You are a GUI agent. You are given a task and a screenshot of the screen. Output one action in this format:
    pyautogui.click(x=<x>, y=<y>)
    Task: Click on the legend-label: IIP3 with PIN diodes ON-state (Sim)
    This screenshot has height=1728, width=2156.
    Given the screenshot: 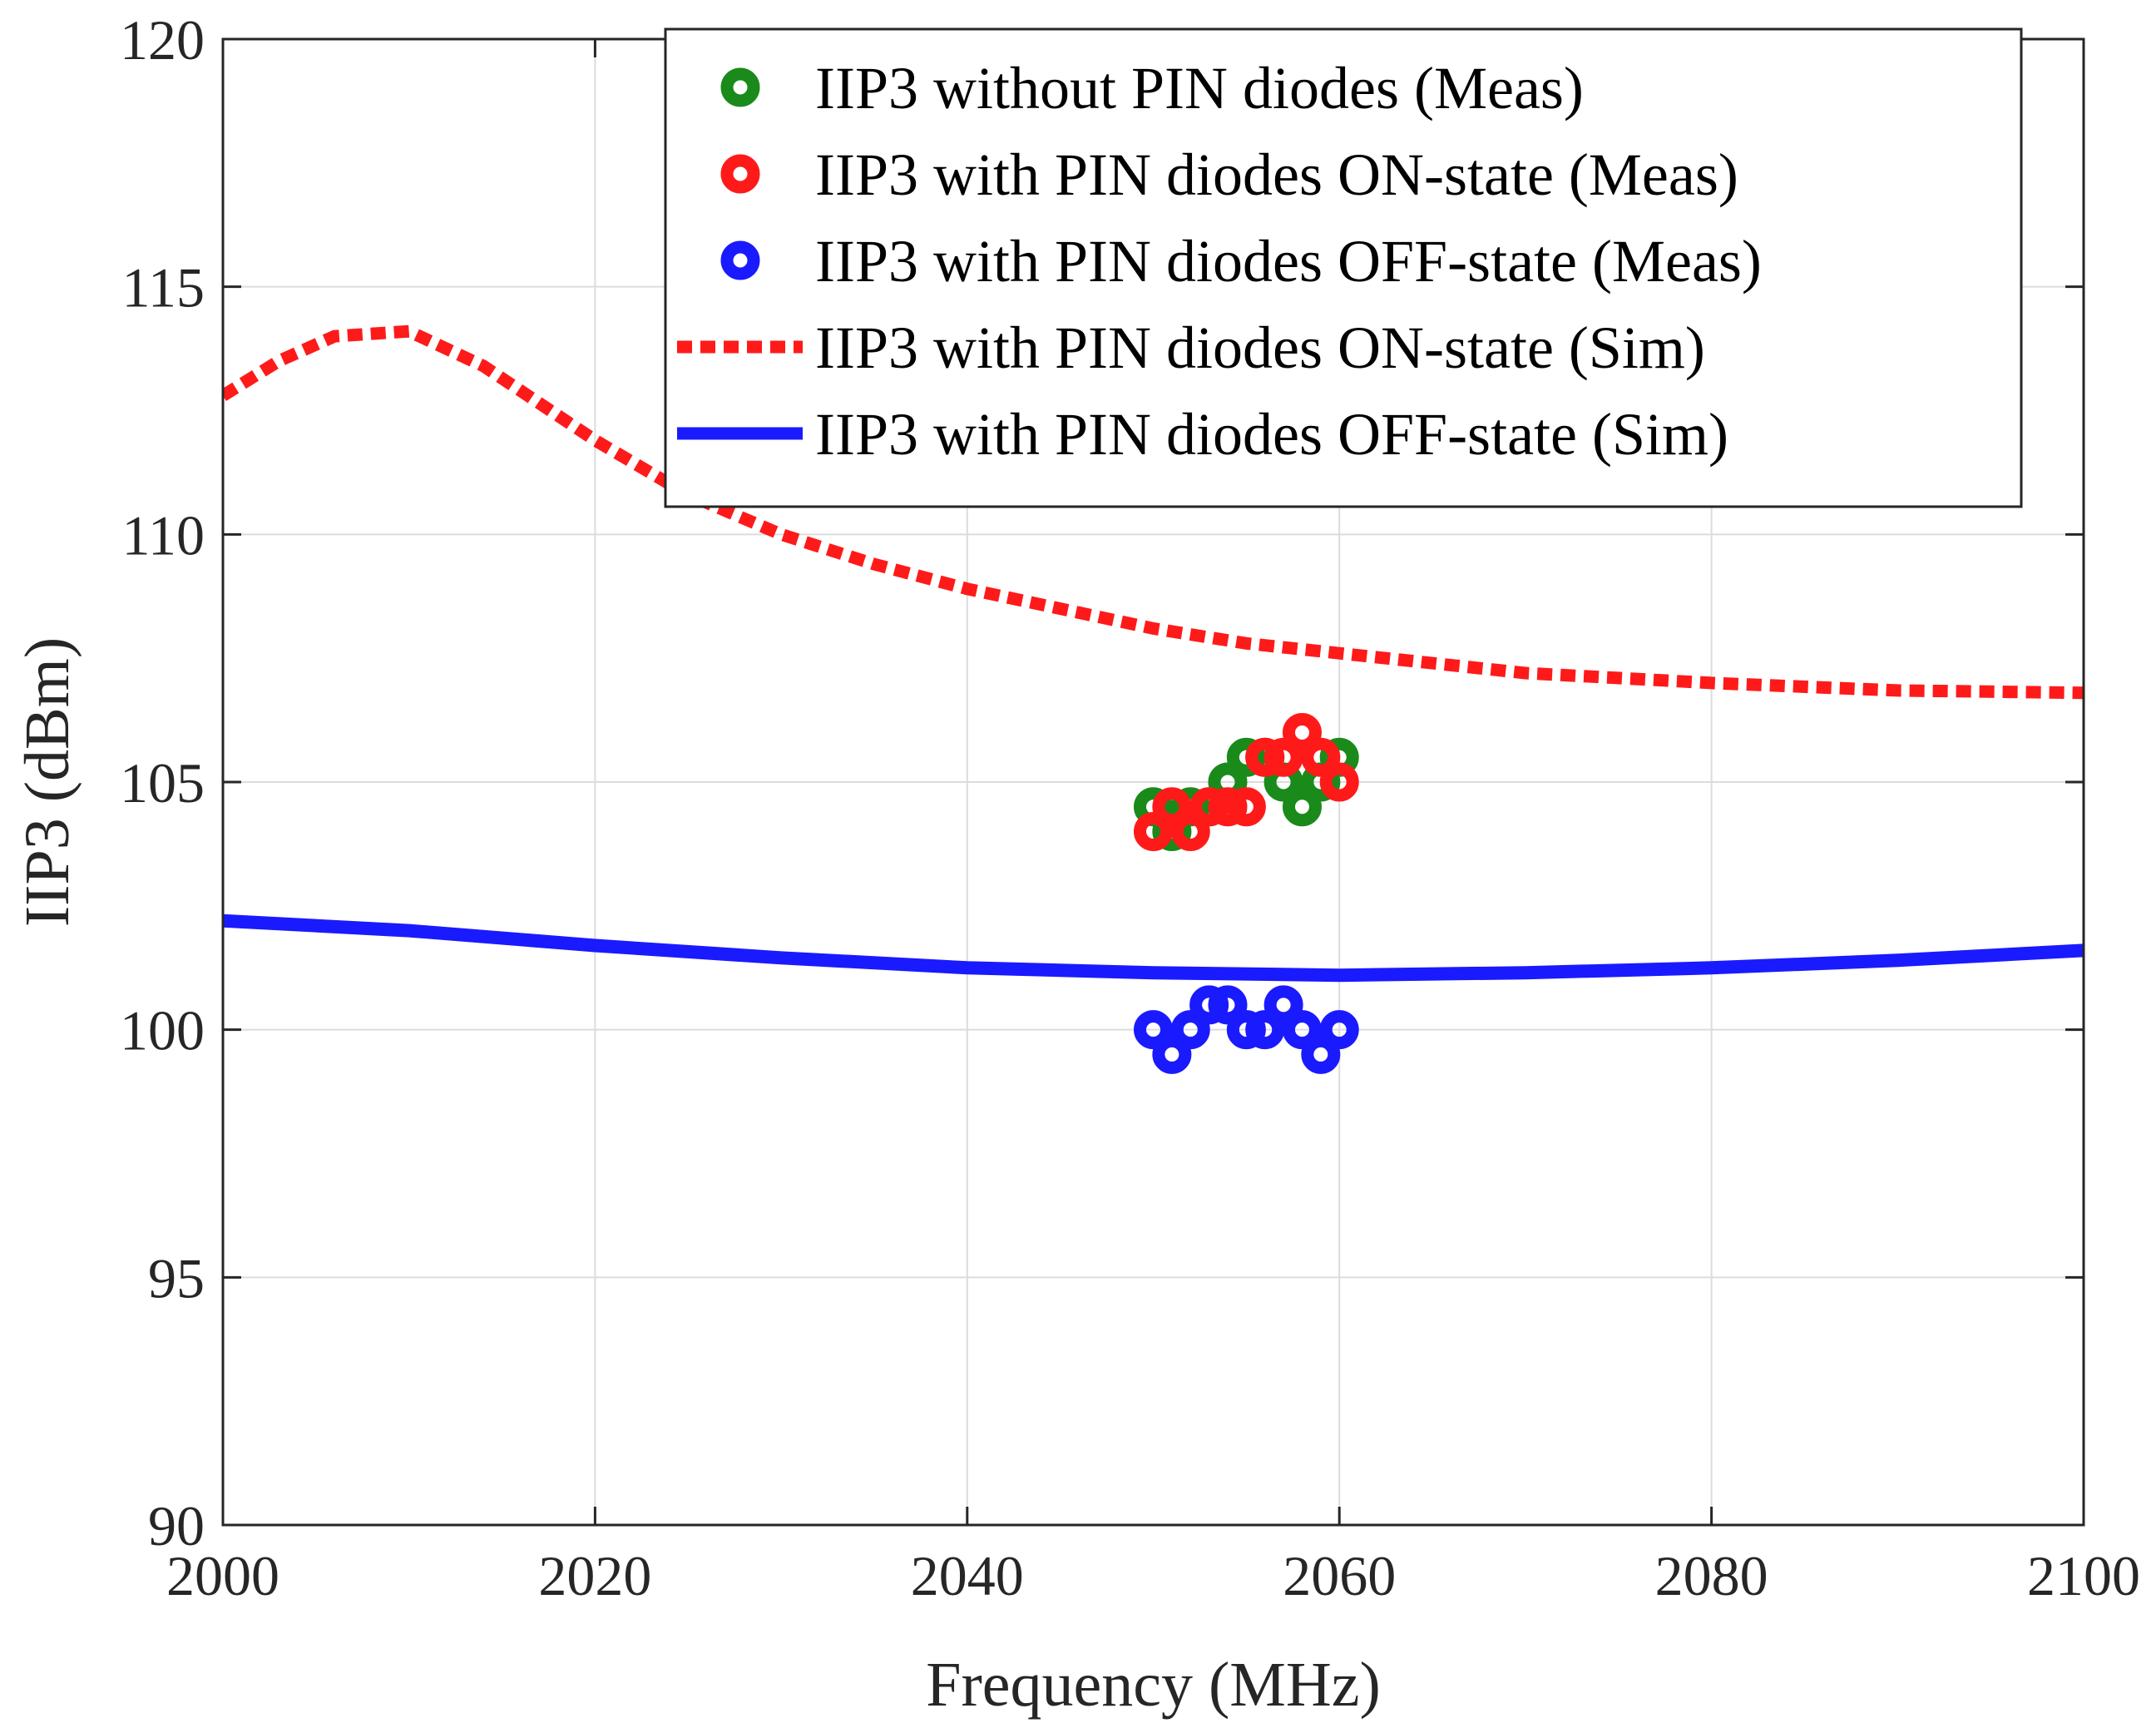 What is the action you would take?
    pyautogui.click(x=1260, y=347)
    